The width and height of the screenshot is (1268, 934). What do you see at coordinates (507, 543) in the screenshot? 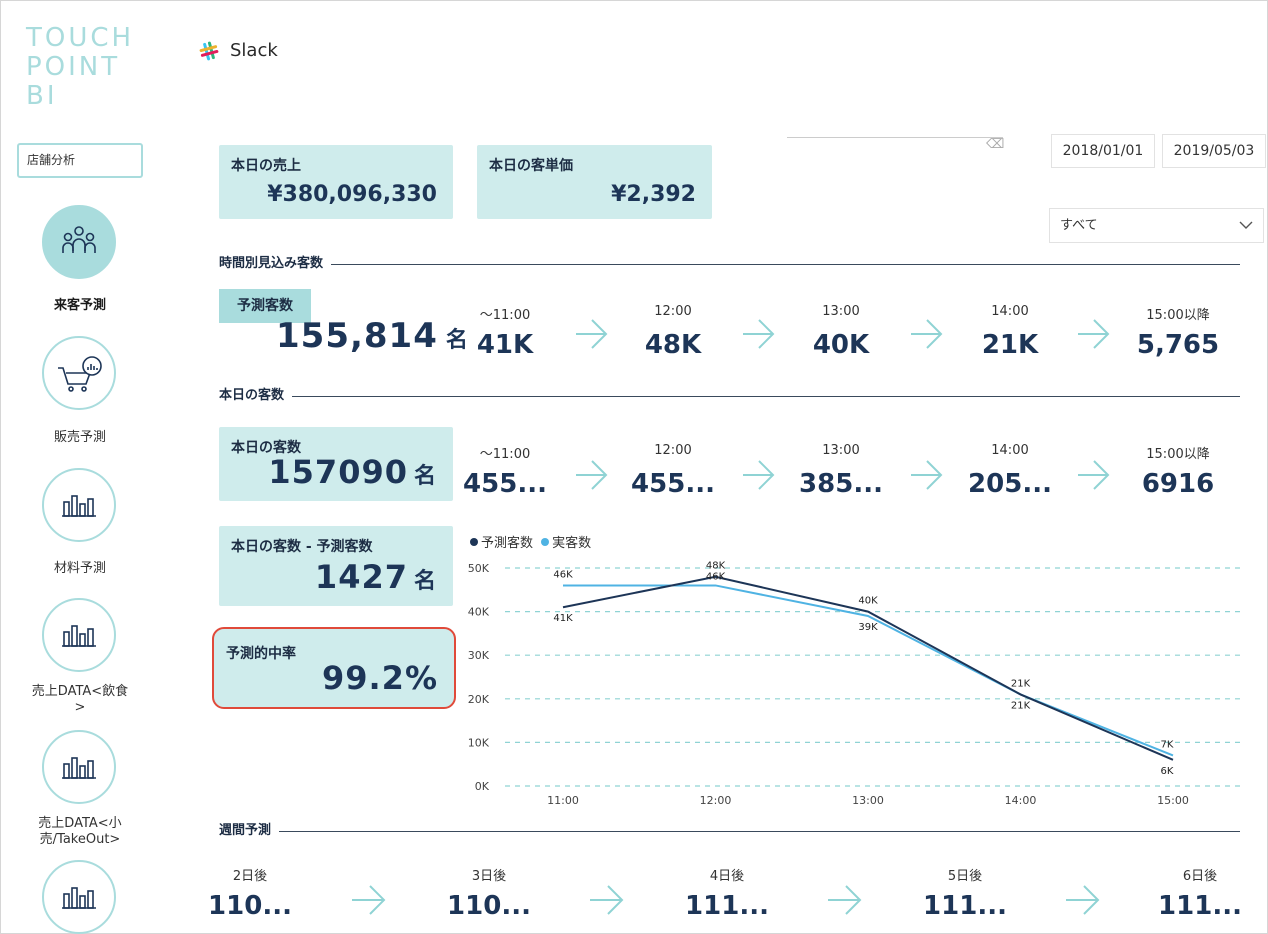
I see `legend-label: 予測客数` at bounding box center [507, 543].